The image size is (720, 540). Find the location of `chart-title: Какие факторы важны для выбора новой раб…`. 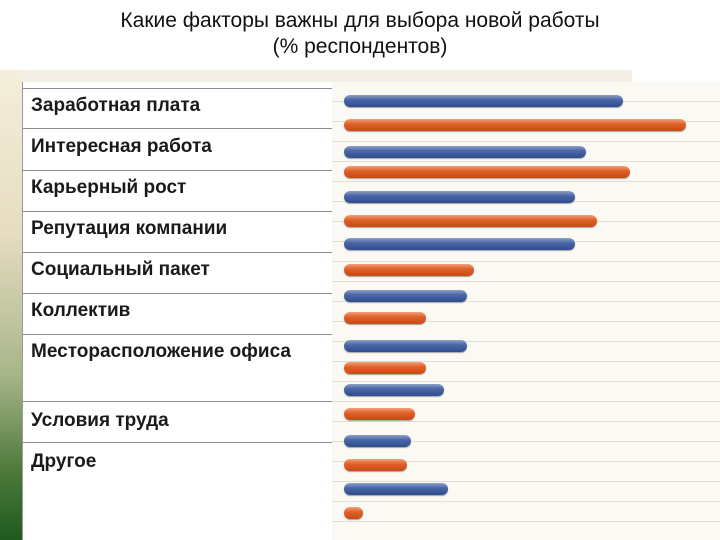

chart-title: Какие факторы важны для выбора новой раб… is located at coordinates (360, 34).